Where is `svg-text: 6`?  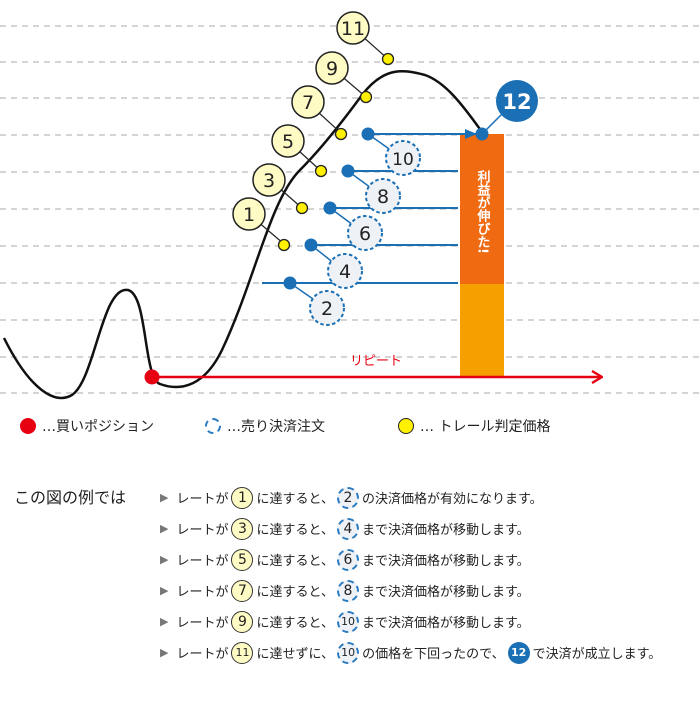
svg-text: 6 is located at coordinates (365, 234).